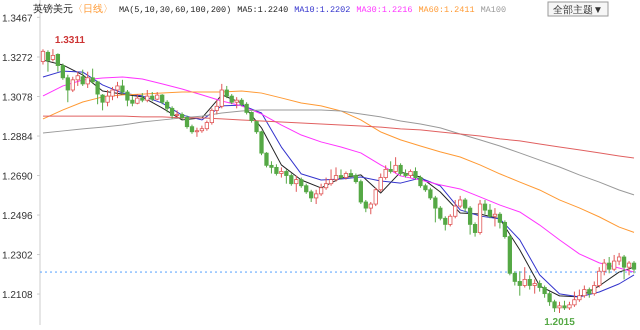 The width and height of the screenshot is (640, 330). I want to click on text: MA60:1.2411, so click(446, 10).